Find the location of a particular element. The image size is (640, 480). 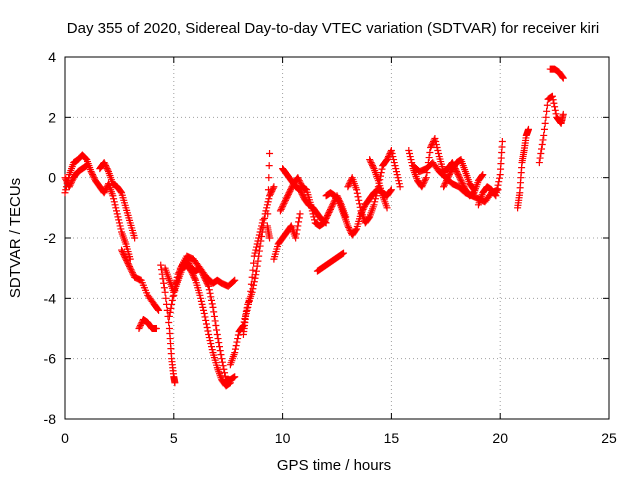

y-tick-label: 2 is located at coordinates (52, 117).